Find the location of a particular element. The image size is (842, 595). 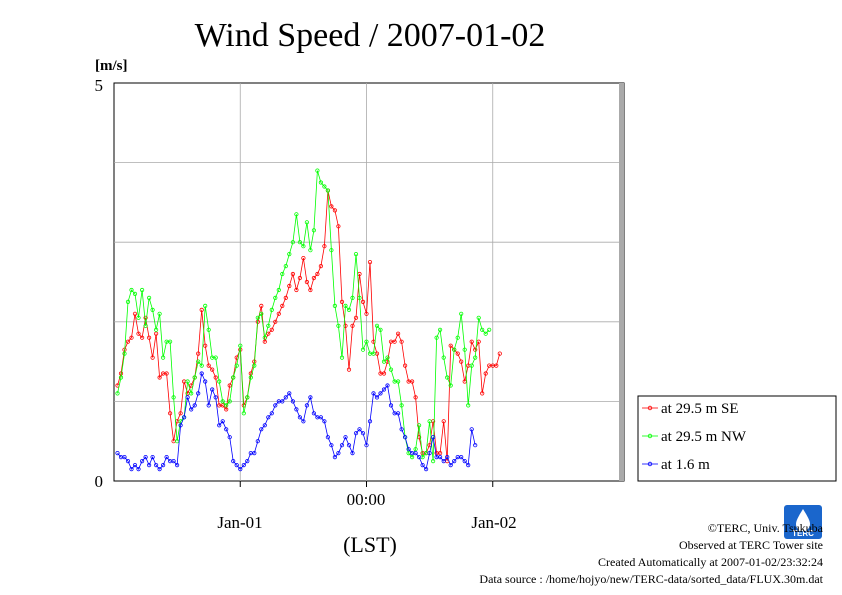

water-drop-icon is located at coordinates (803, 520).